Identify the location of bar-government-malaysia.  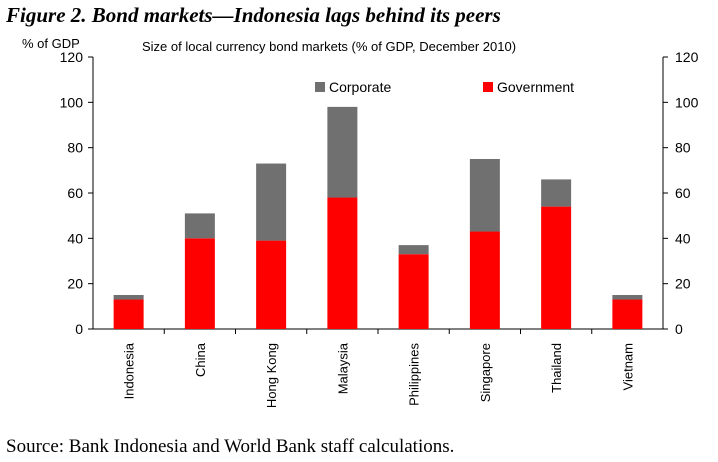
(342, 263).